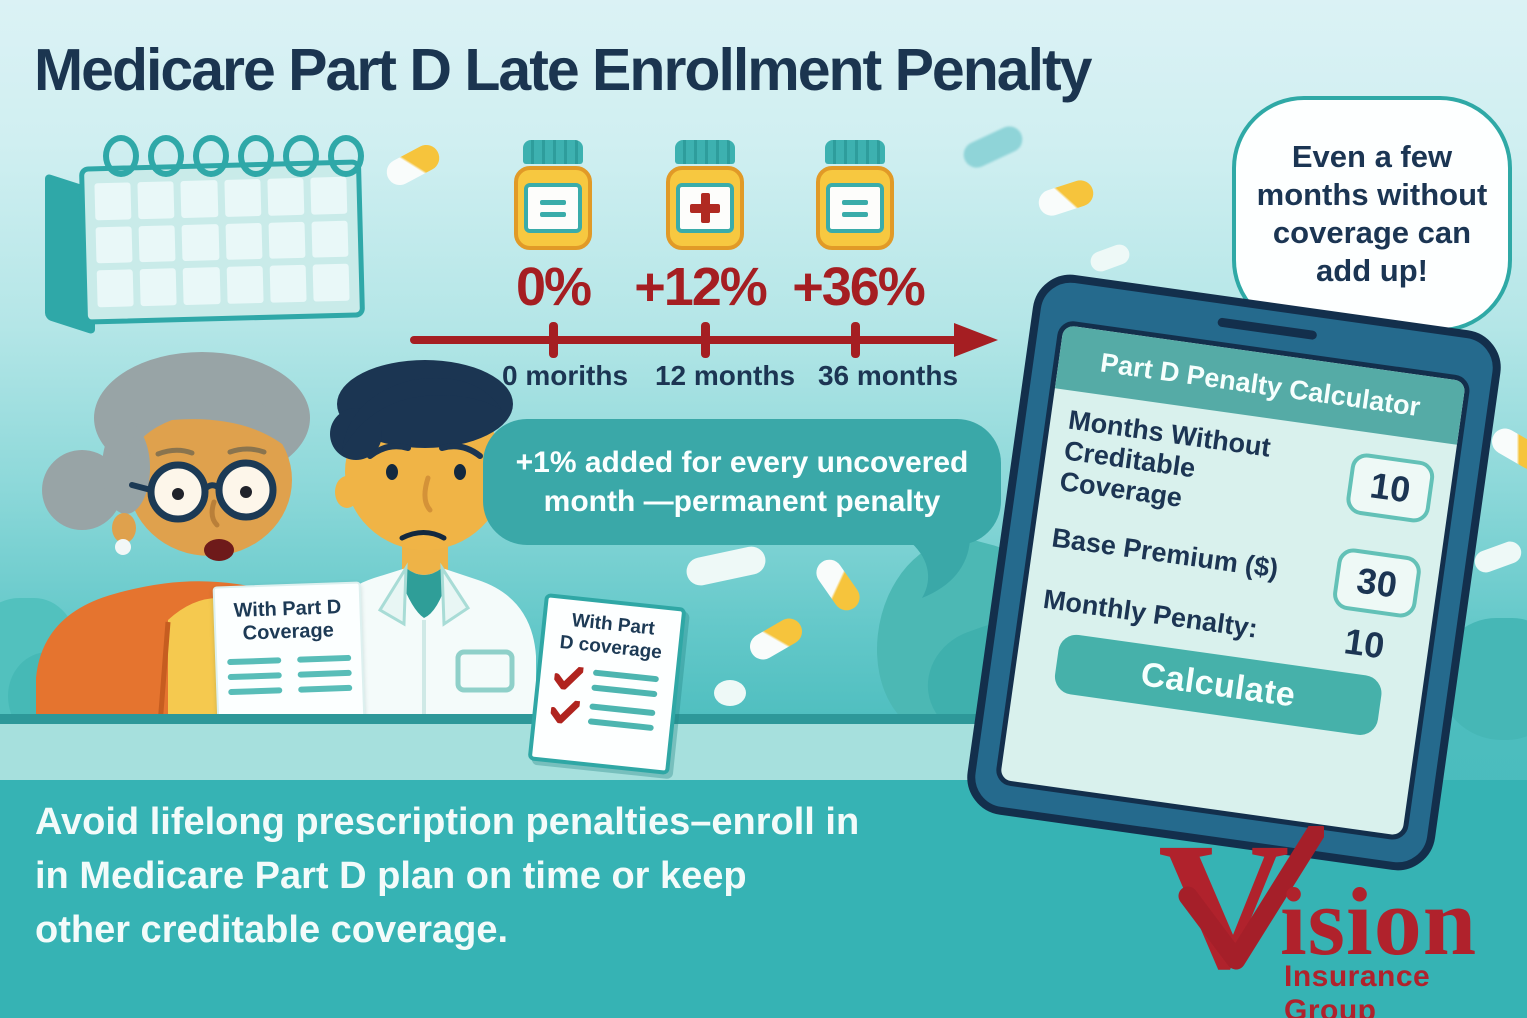  I want to click on timeline-label-36: 36 months, so click(888, 375).